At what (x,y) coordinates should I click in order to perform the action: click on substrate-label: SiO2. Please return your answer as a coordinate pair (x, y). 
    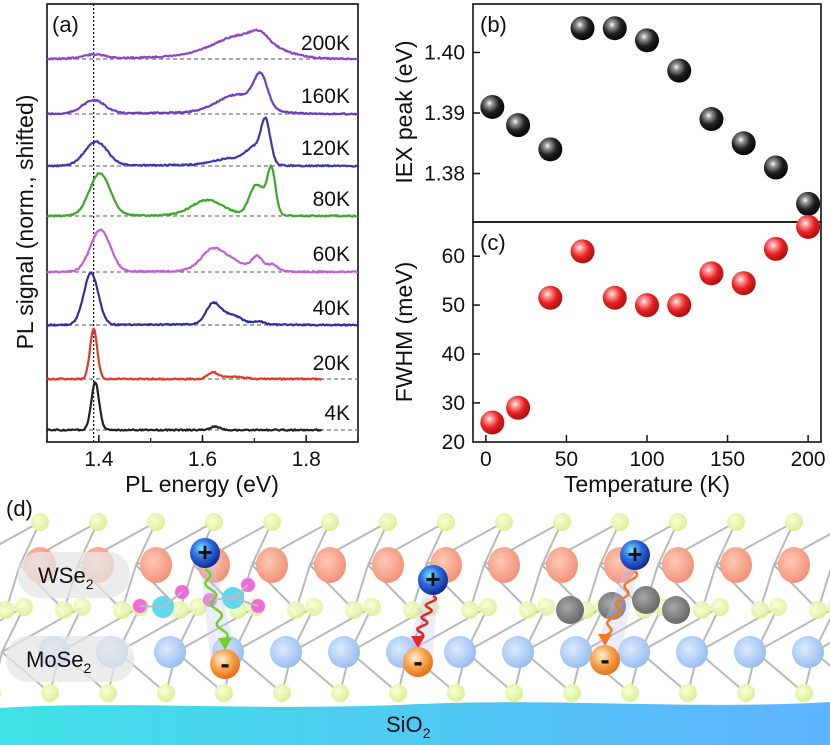
    Looking at the image, I should click on (408, 726).